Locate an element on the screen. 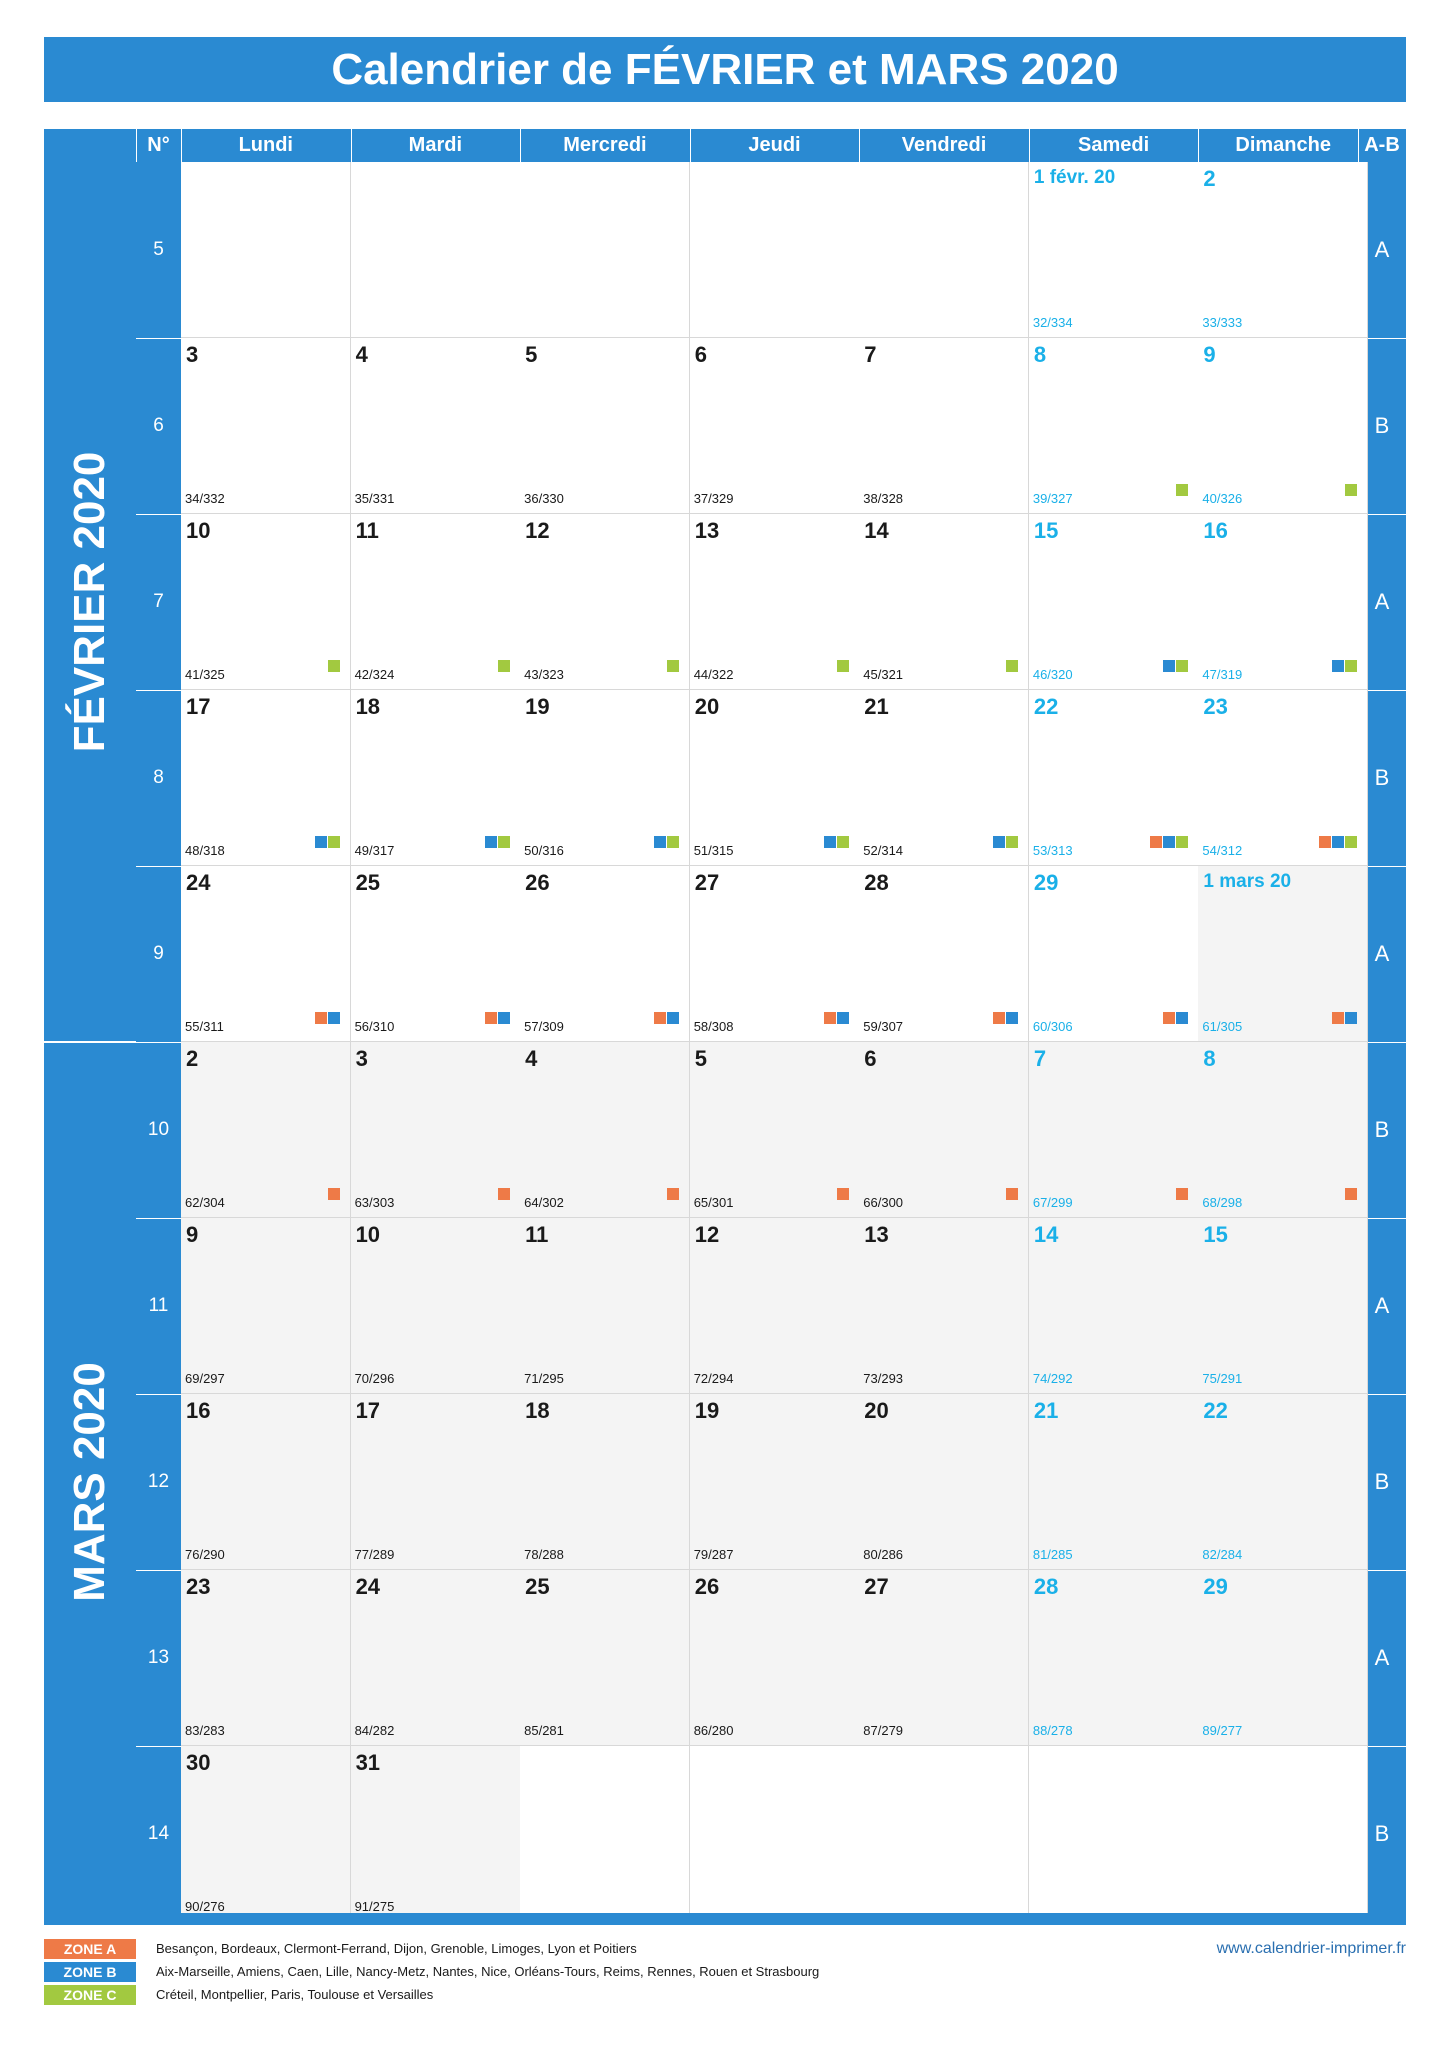 This screenshot has width=1448, height=2048. day-cell: 25 56/310 is located at coordinates (435, 954).